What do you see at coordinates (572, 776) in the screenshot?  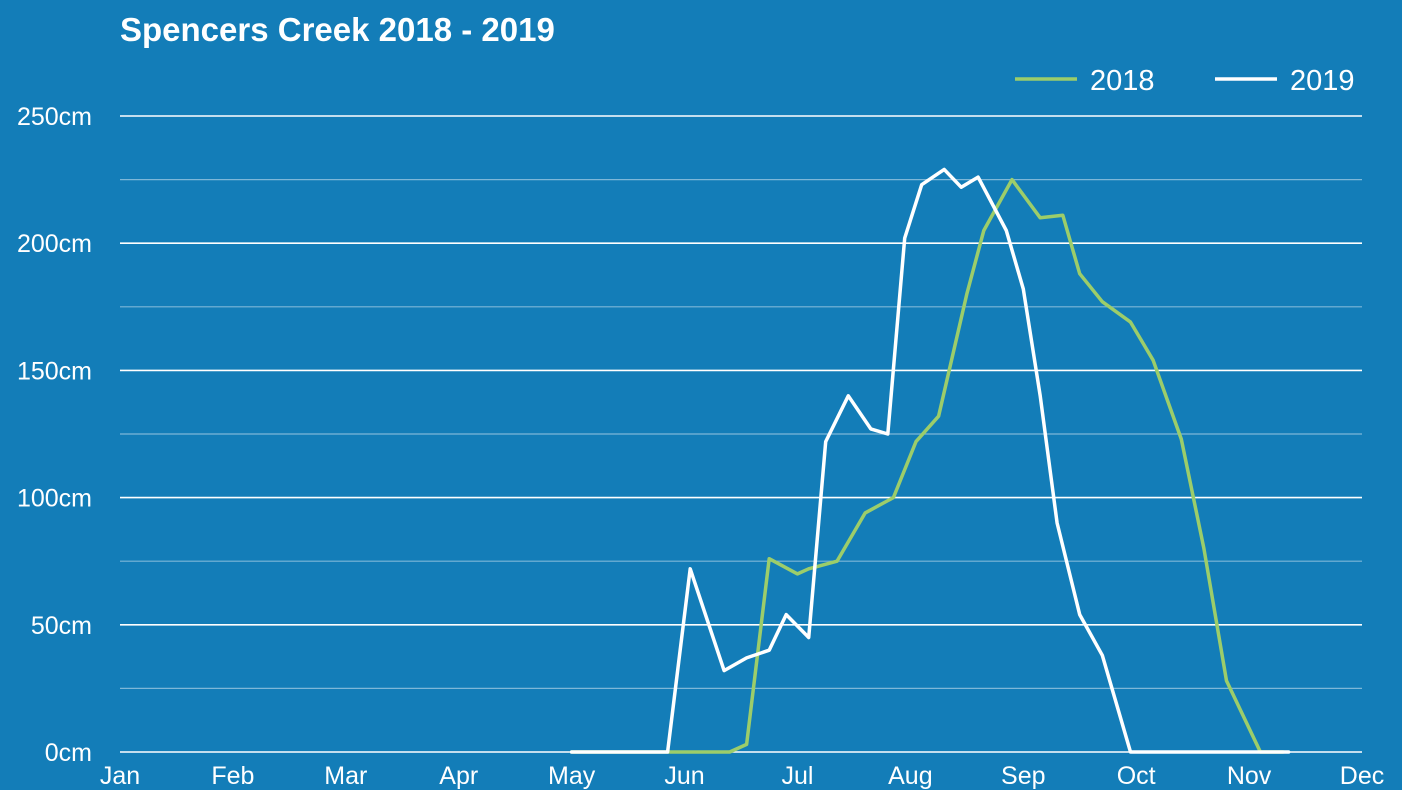 I see `x-tick-label: May` at bounding box center [572, 776].